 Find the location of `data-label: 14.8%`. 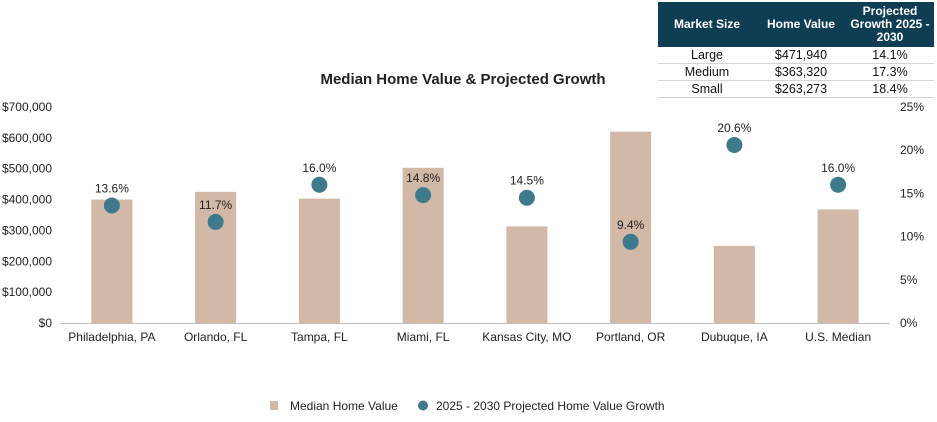

data-label: 14.8% is located at coordinates (423, 178).